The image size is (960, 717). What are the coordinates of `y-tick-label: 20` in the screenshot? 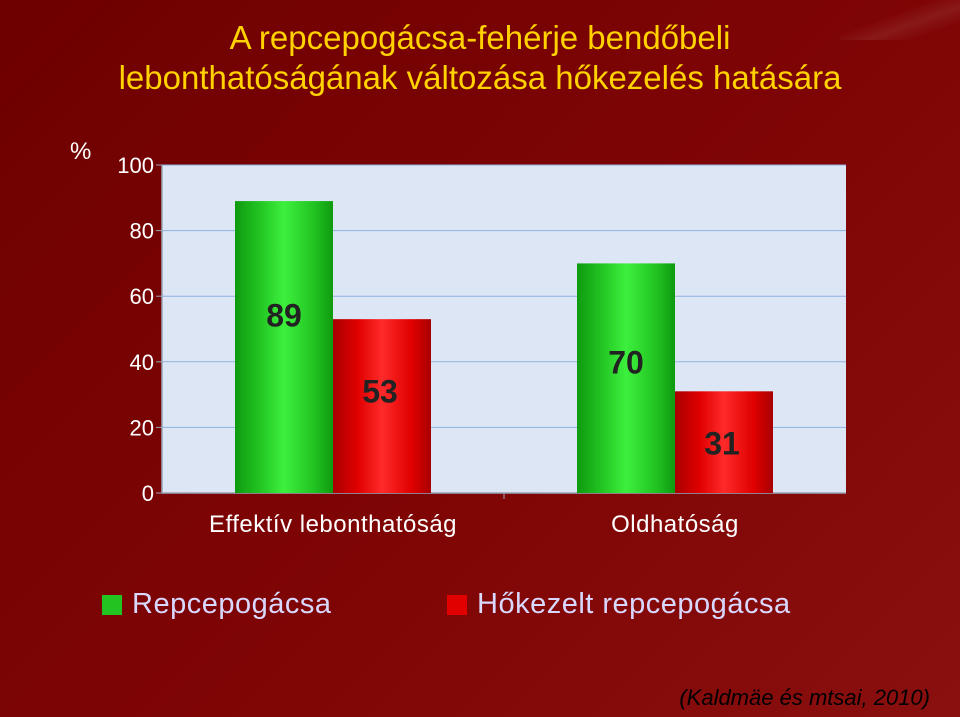 It's located at (142, 427).